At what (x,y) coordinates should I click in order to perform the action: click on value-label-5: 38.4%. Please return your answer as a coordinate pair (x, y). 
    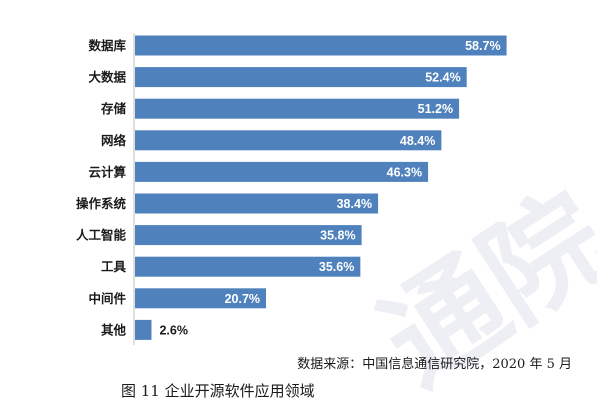
    Looking at the image, I should click on (354, 204).